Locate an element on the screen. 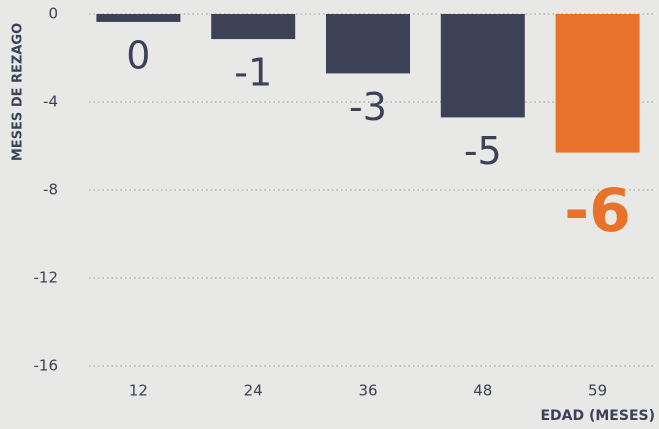 Image resolution: width=659 pixels, height=429 pixels. x-tick-label: 59 is located at coordinates (597, 391).